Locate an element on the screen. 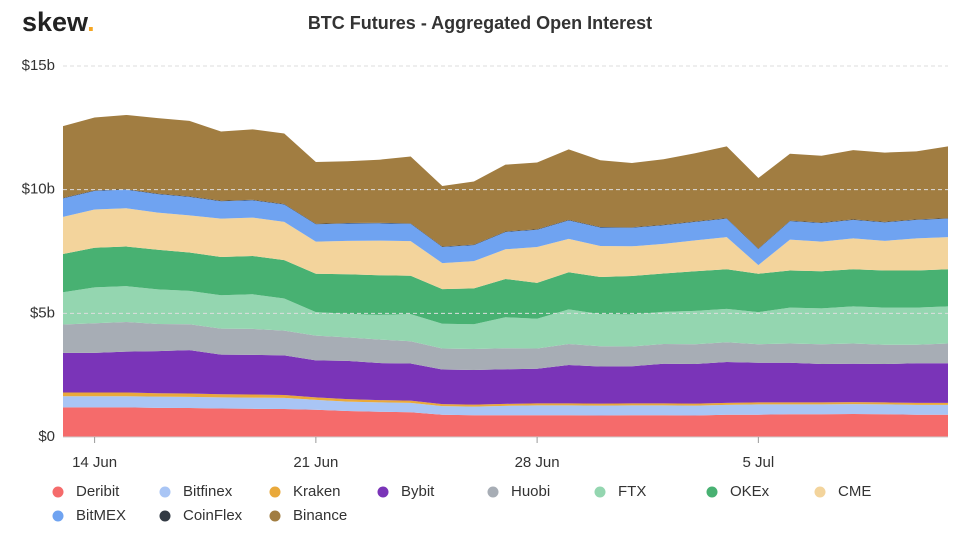  legend-label: Binance is located at coordinates (320, 515).